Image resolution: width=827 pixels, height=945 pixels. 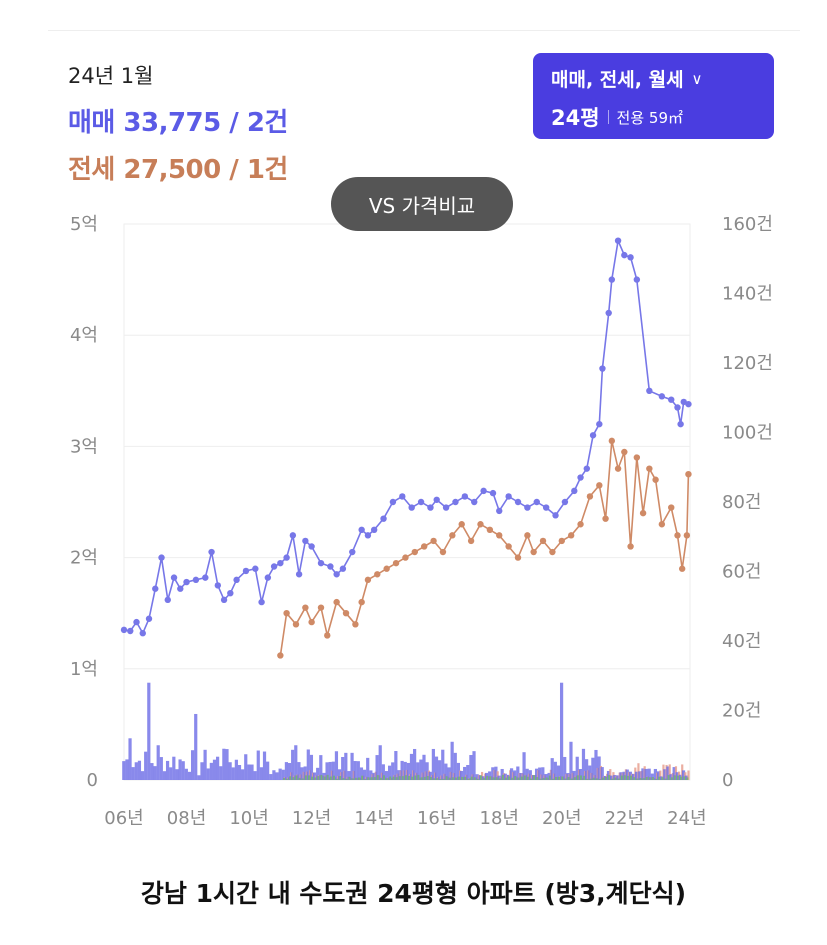 I want to click on deal-type-selector: 매매, 전세, 월세 ∨ 24평 전용 59㎡, so click(x=653, y=96).